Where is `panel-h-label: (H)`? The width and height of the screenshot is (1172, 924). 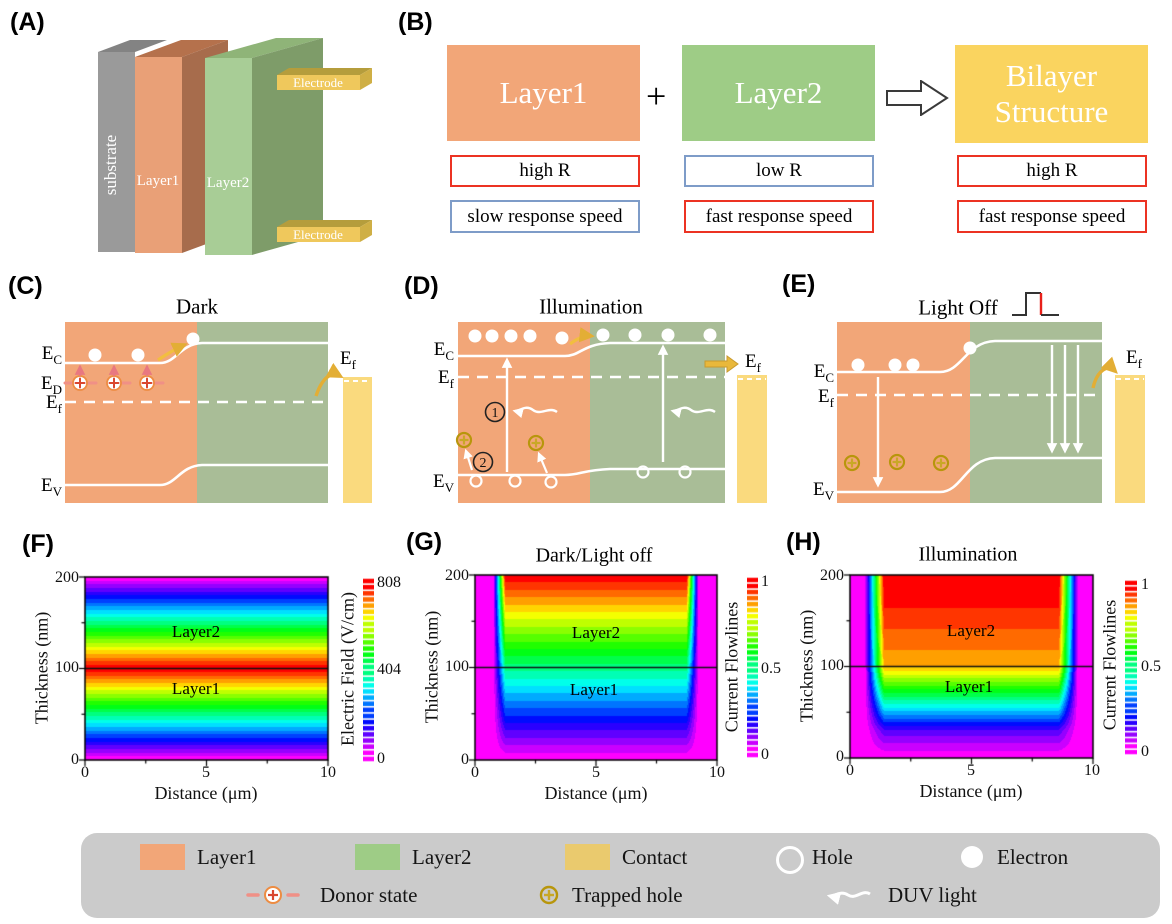
panel-h-label: (H) is located at coordinates (803, 542).